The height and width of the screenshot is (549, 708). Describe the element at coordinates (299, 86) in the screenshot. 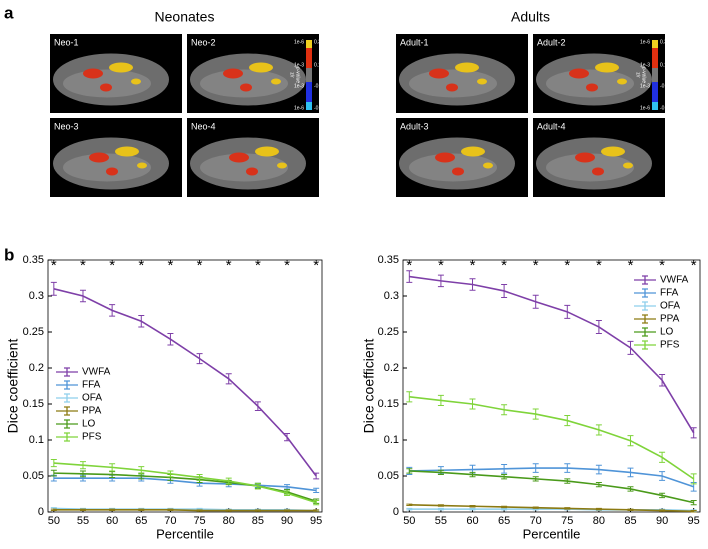

I see `colorbar-label: 1e-3` at that location.